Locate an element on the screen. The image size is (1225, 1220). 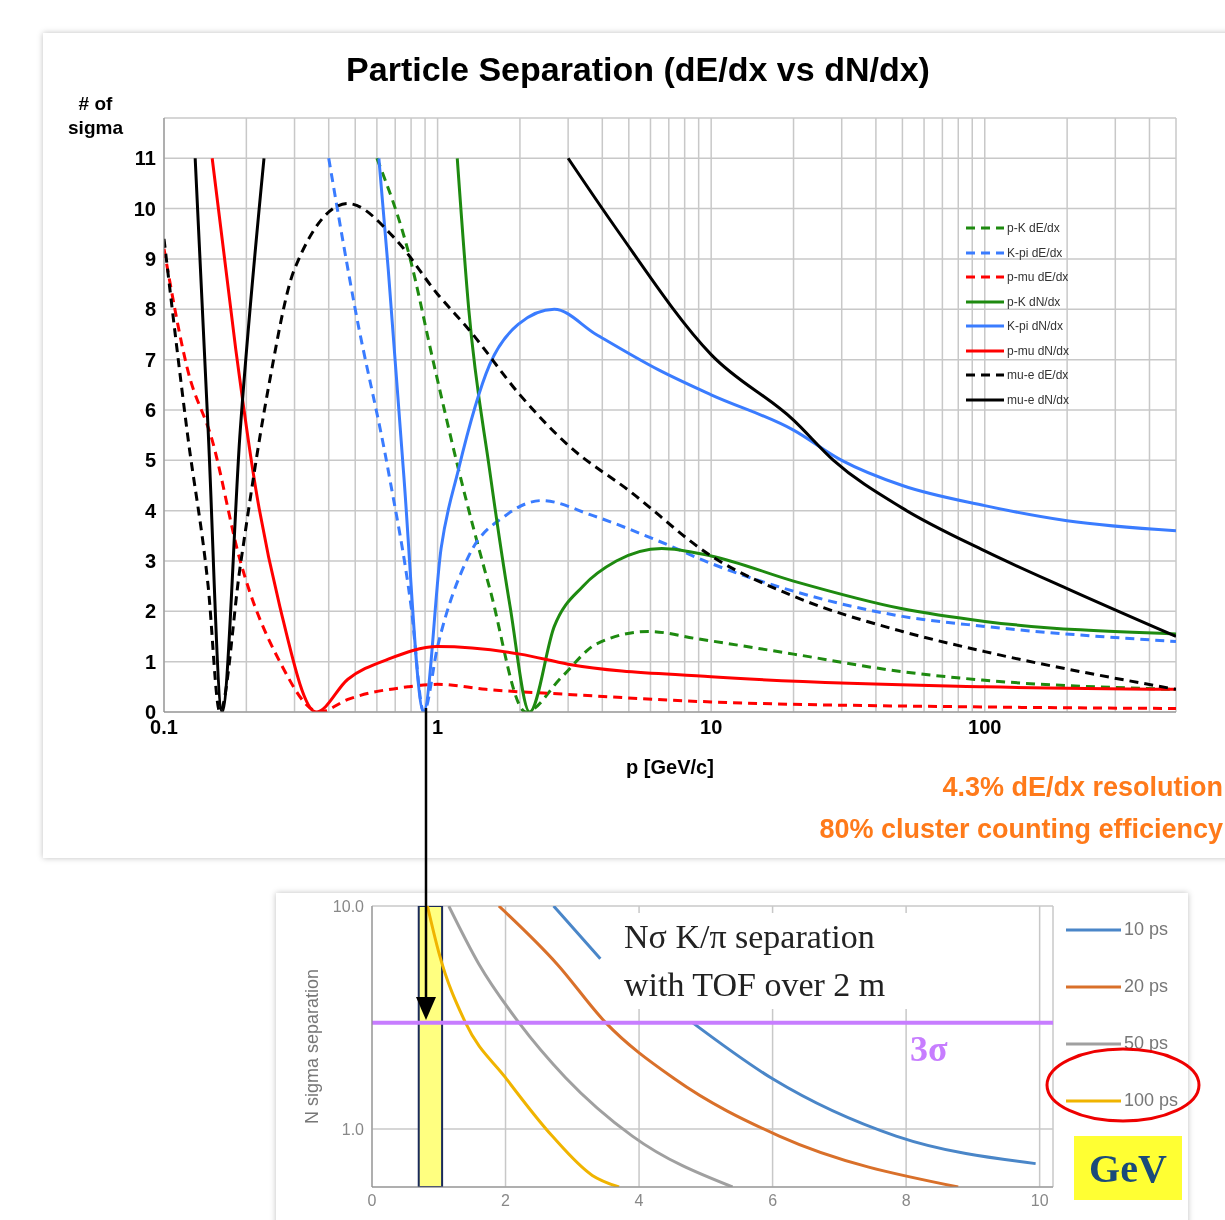
x-tick-label: 0 is located at coordinates (372, 1201).